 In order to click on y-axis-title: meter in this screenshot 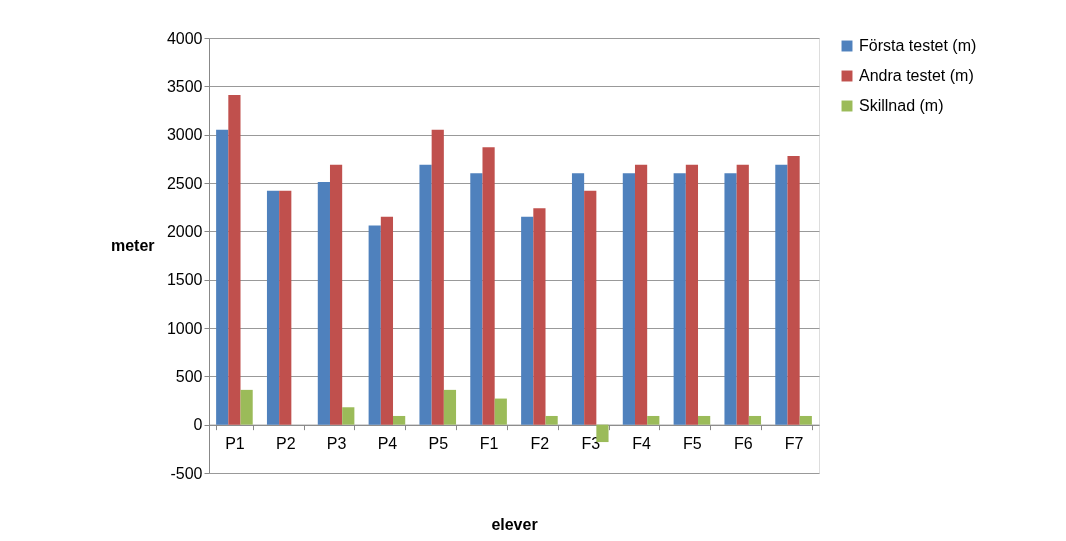, I will do `click(132, 245)`.